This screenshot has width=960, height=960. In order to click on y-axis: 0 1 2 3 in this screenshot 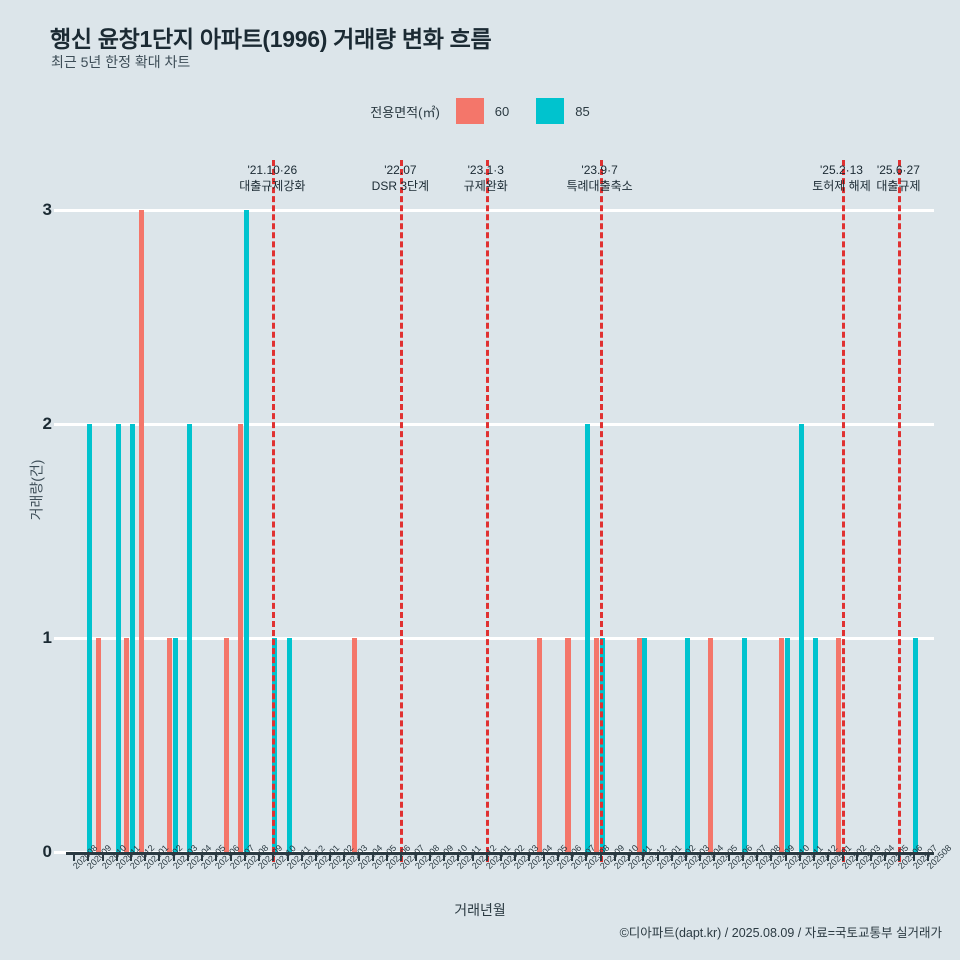, I will do `click(33, 530)`.